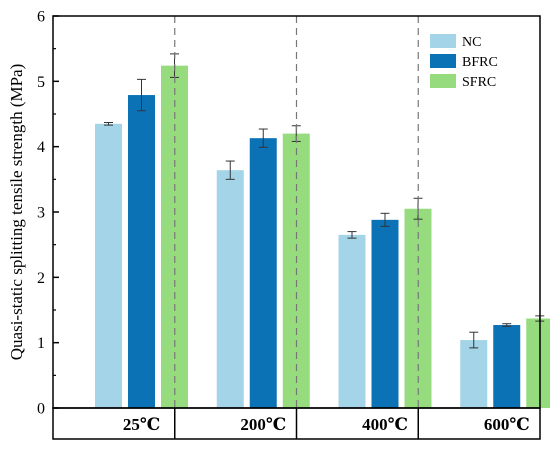 The image size is (550, 451). I want to click on legend-label: BFRC, so click(480, 62).